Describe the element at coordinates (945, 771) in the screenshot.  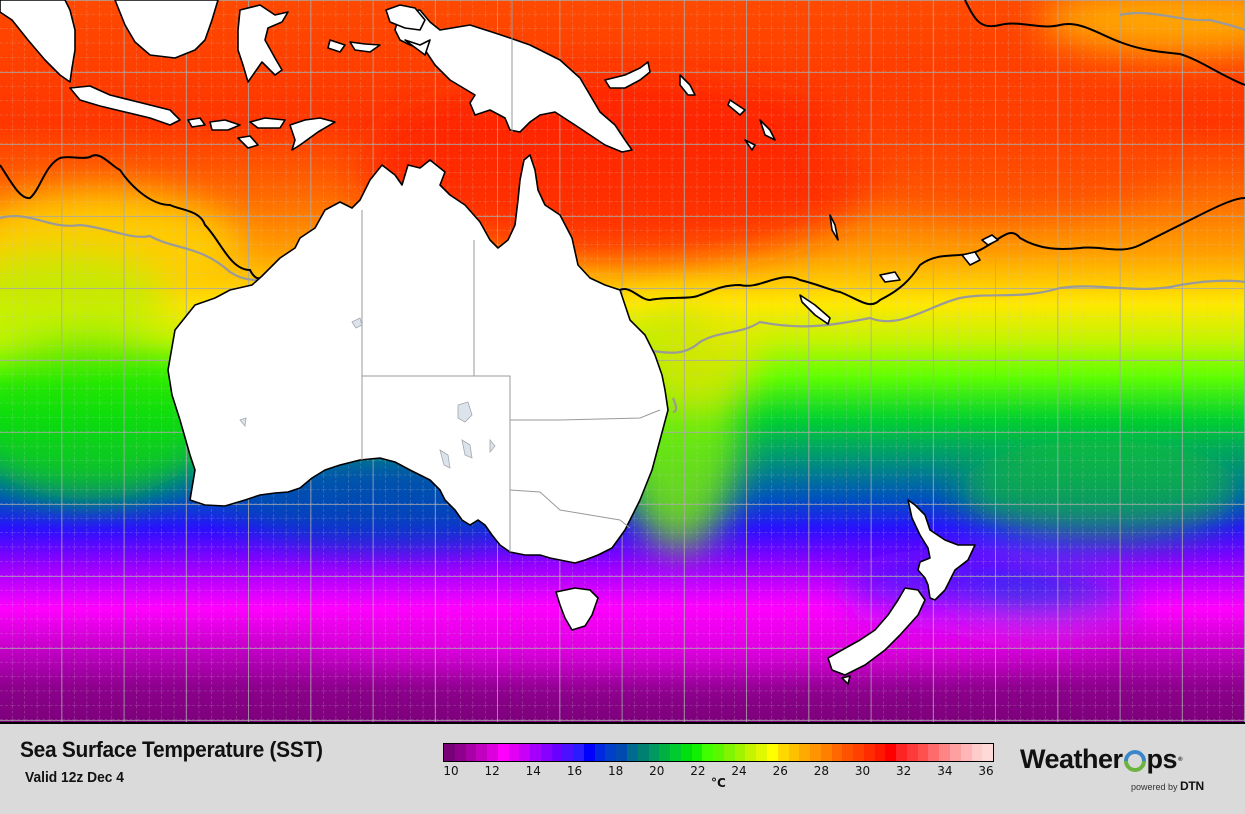
I see `color-scale-tick-label: 34` at that location.